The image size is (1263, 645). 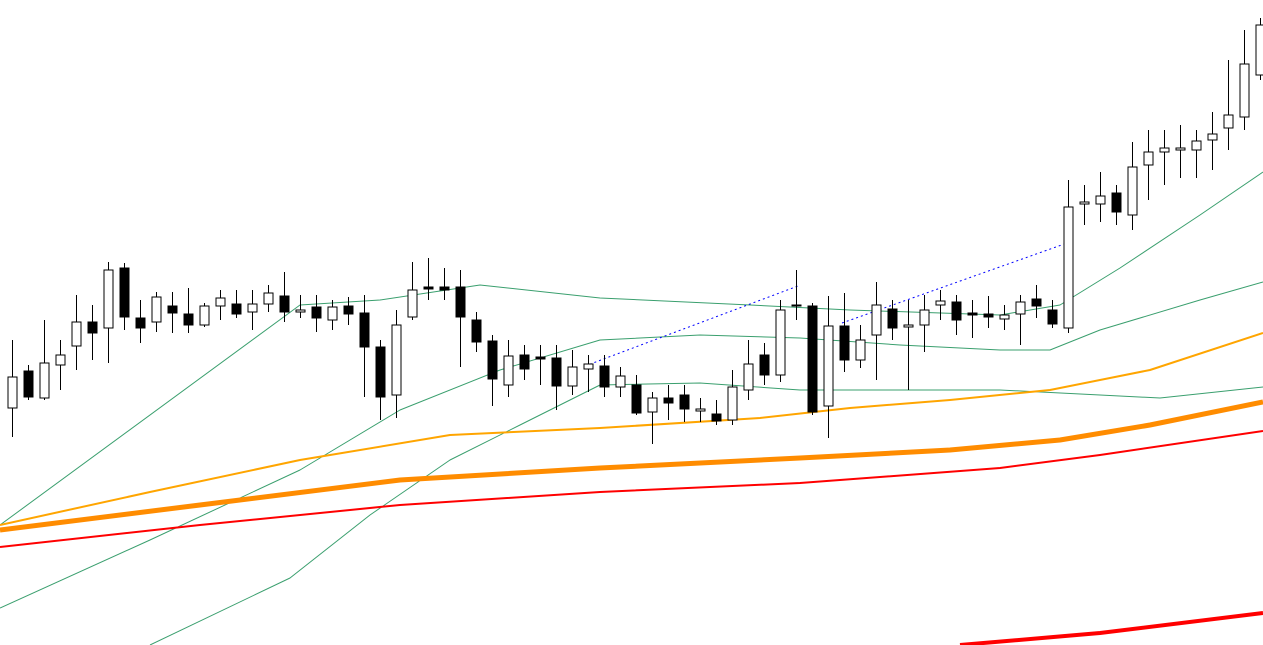 What do you see at coordinates (1111, 628) in the screenshot?
I see `indicator-line` at bounding box center [1111, 628].